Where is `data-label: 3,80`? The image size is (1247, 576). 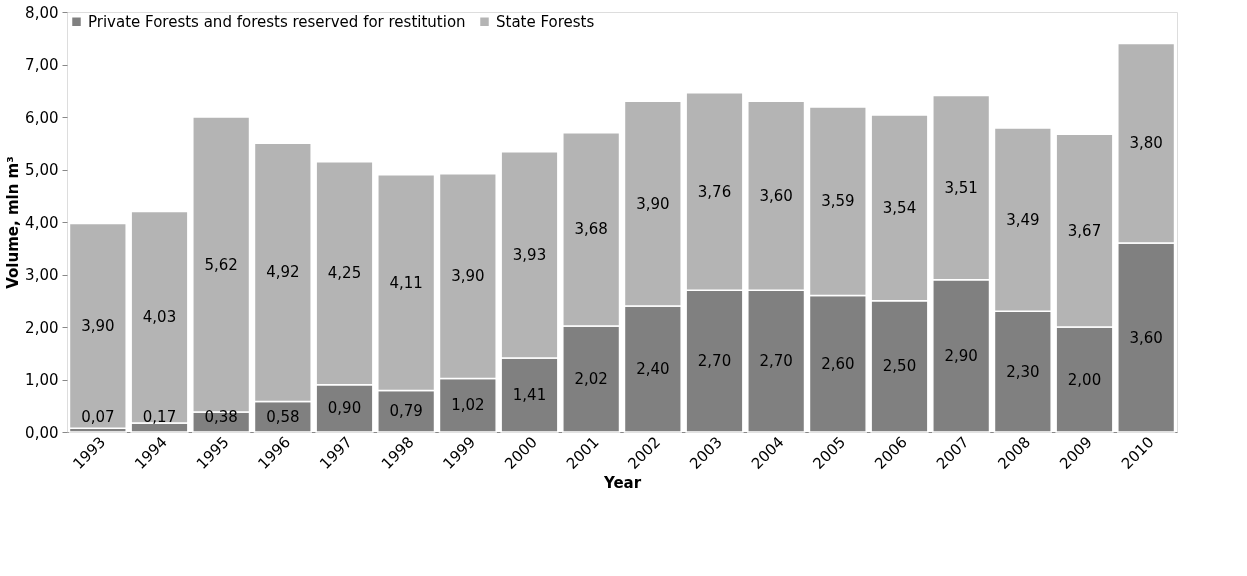 data-label: 3,80 is located at coordinates (1146, 143).